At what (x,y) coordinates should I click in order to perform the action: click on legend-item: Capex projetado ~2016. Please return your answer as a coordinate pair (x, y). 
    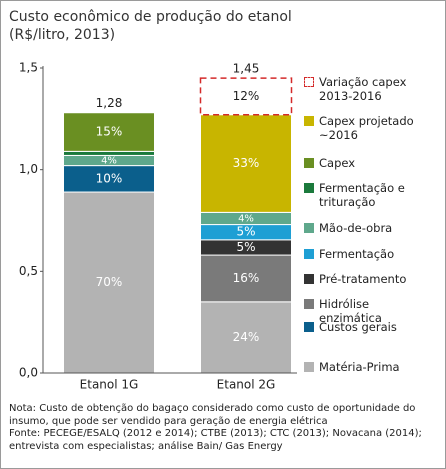
    Looking at the image, I should click on (359, 128).